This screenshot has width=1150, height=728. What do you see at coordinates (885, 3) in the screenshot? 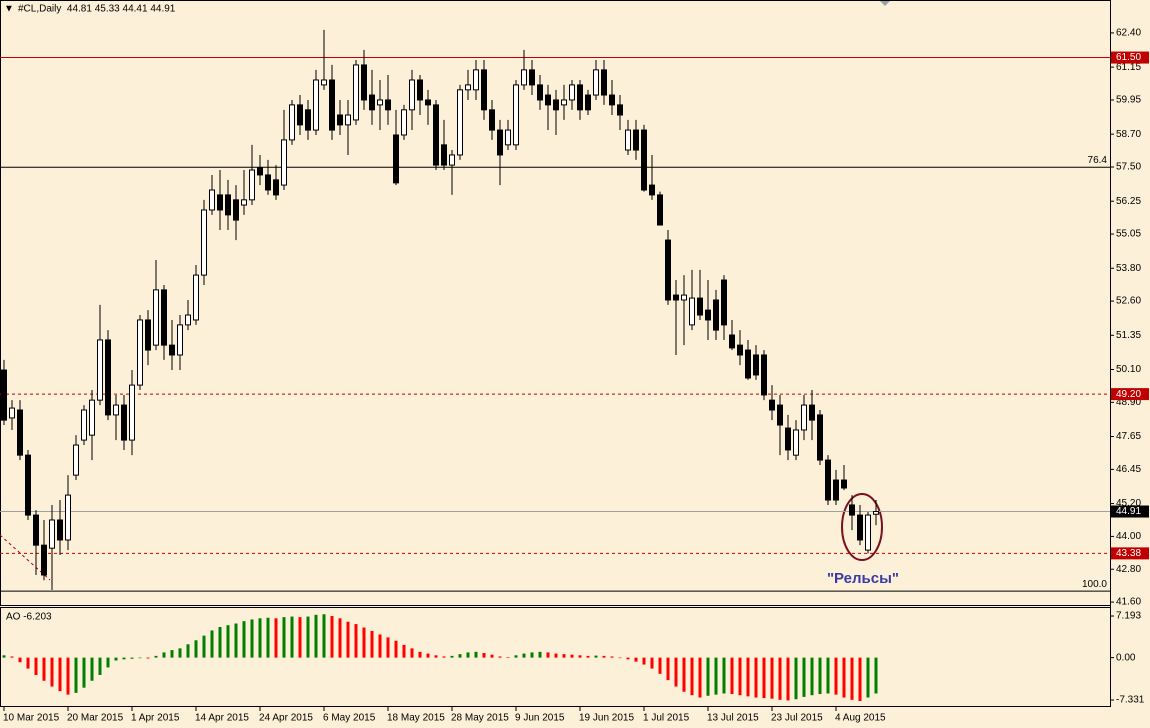
I see `shift-marker` at bounding box center [885, 3].